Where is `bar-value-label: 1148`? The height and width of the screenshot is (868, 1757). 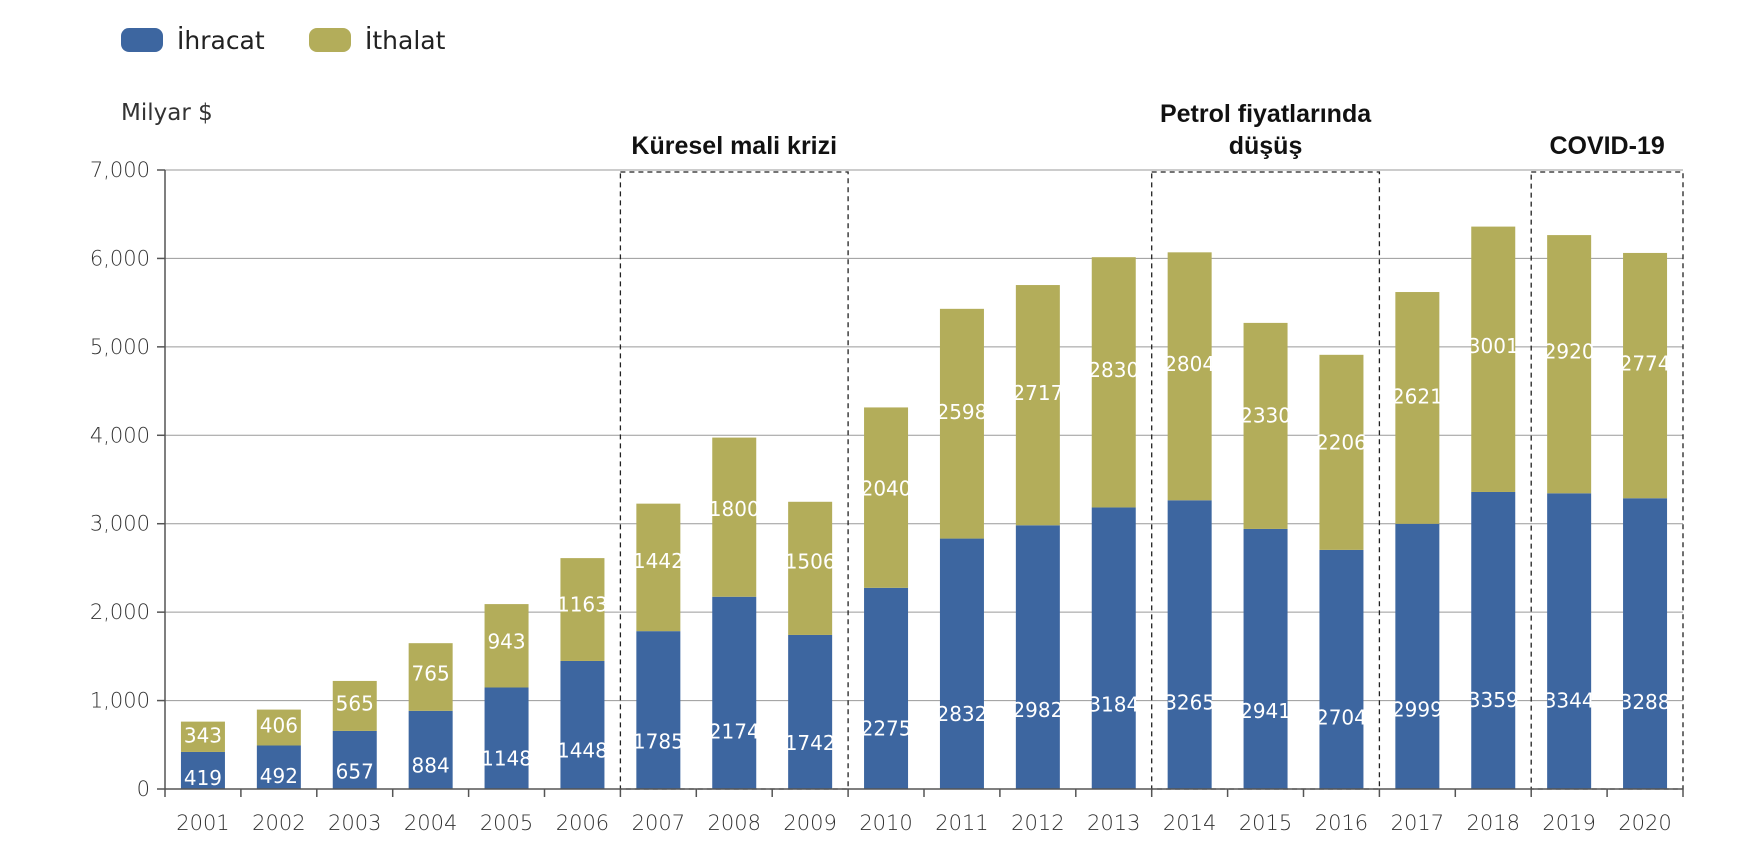
bar-value-label: 1148 is located at coordinates (506, 759).